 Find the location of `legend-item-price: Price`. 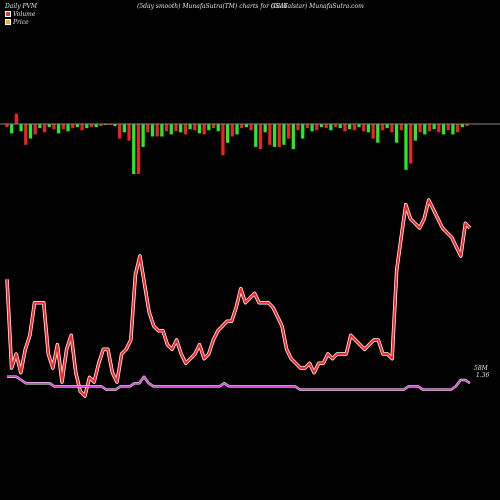

legend-item-price: Price is located at coordinates (20, 22).